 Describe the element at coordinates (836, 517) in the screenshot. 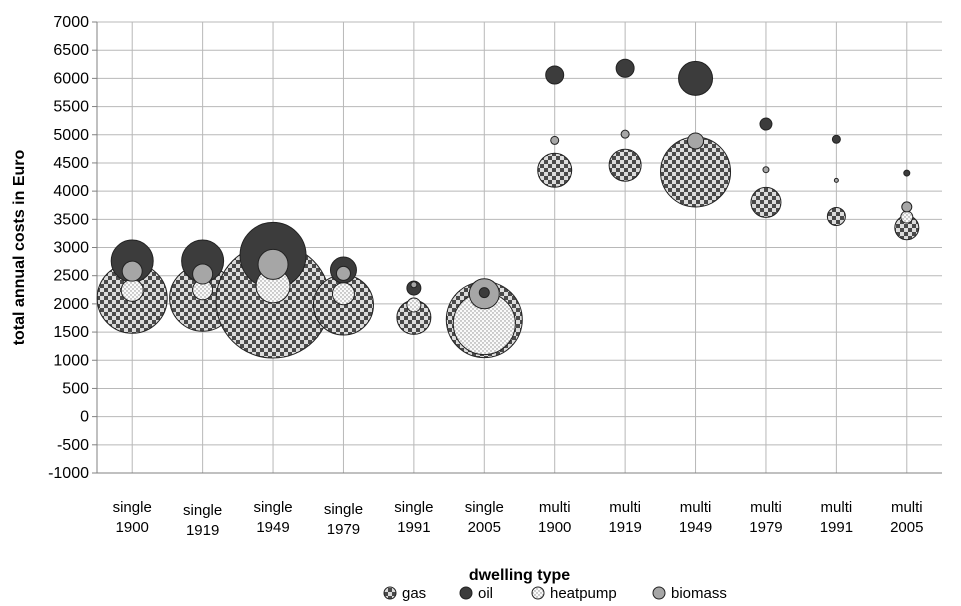

I see `x-category-label: multi 1991` at that location.